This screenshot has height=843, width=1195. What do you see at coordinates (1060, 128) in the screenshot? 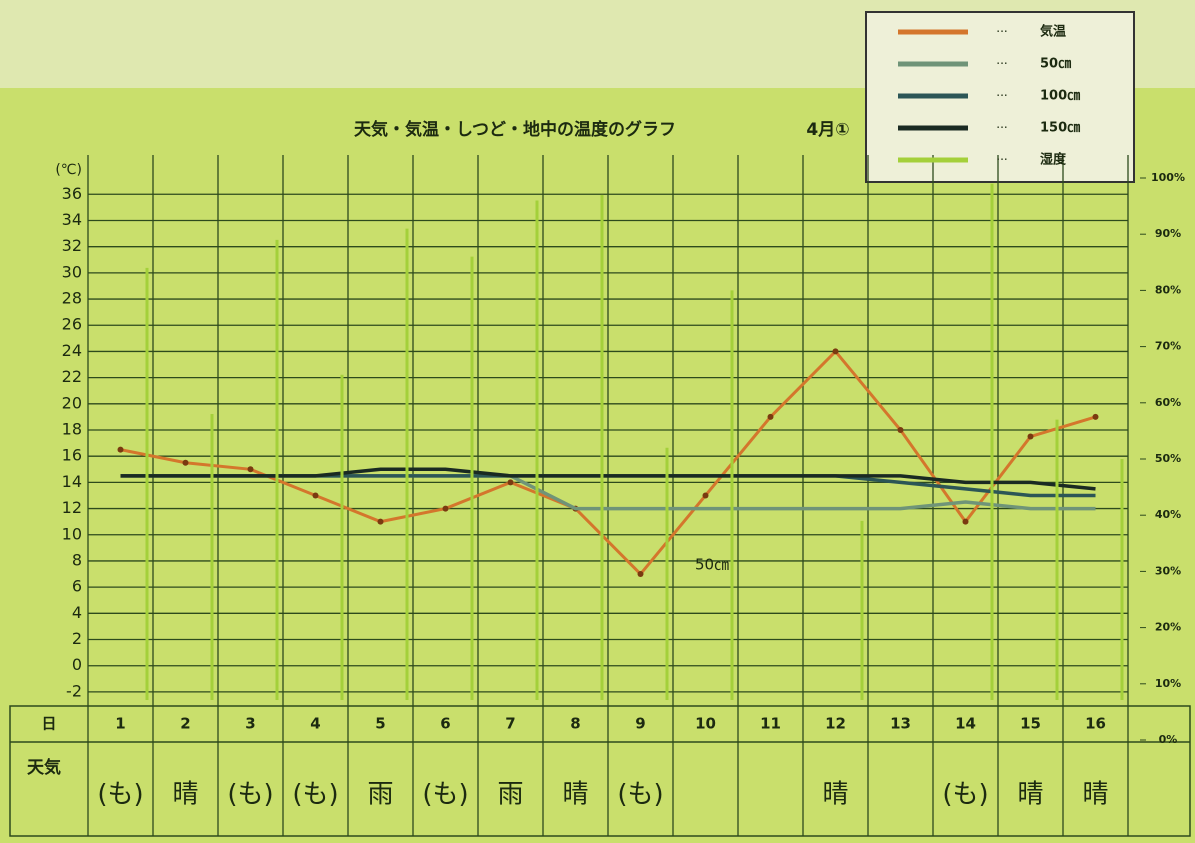
I see `legend-label: 150㎝` at bounding box center [1060, 128].